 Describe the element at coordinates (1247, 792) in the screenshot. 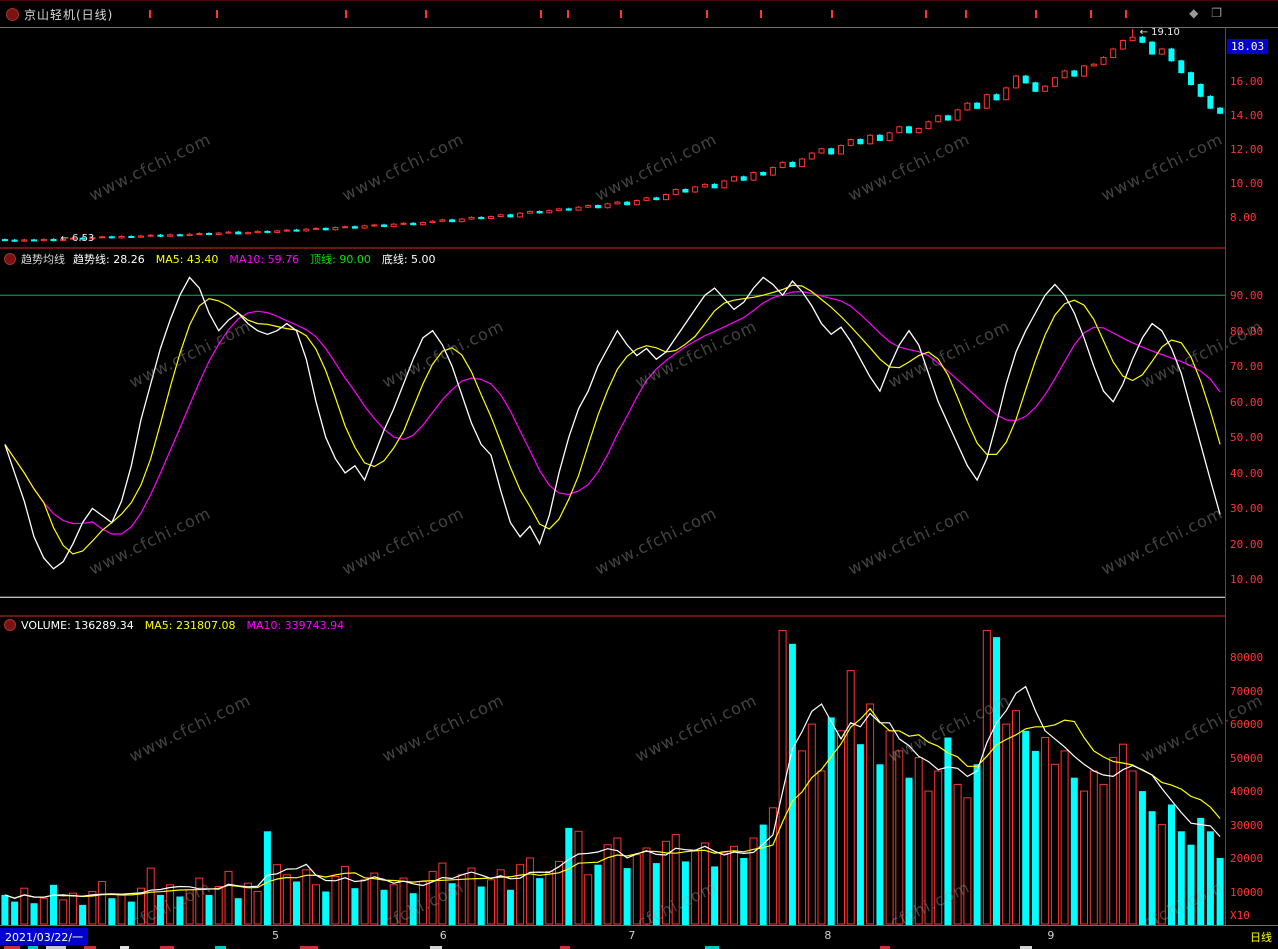

I see `axis-tick: 40000` at that location.